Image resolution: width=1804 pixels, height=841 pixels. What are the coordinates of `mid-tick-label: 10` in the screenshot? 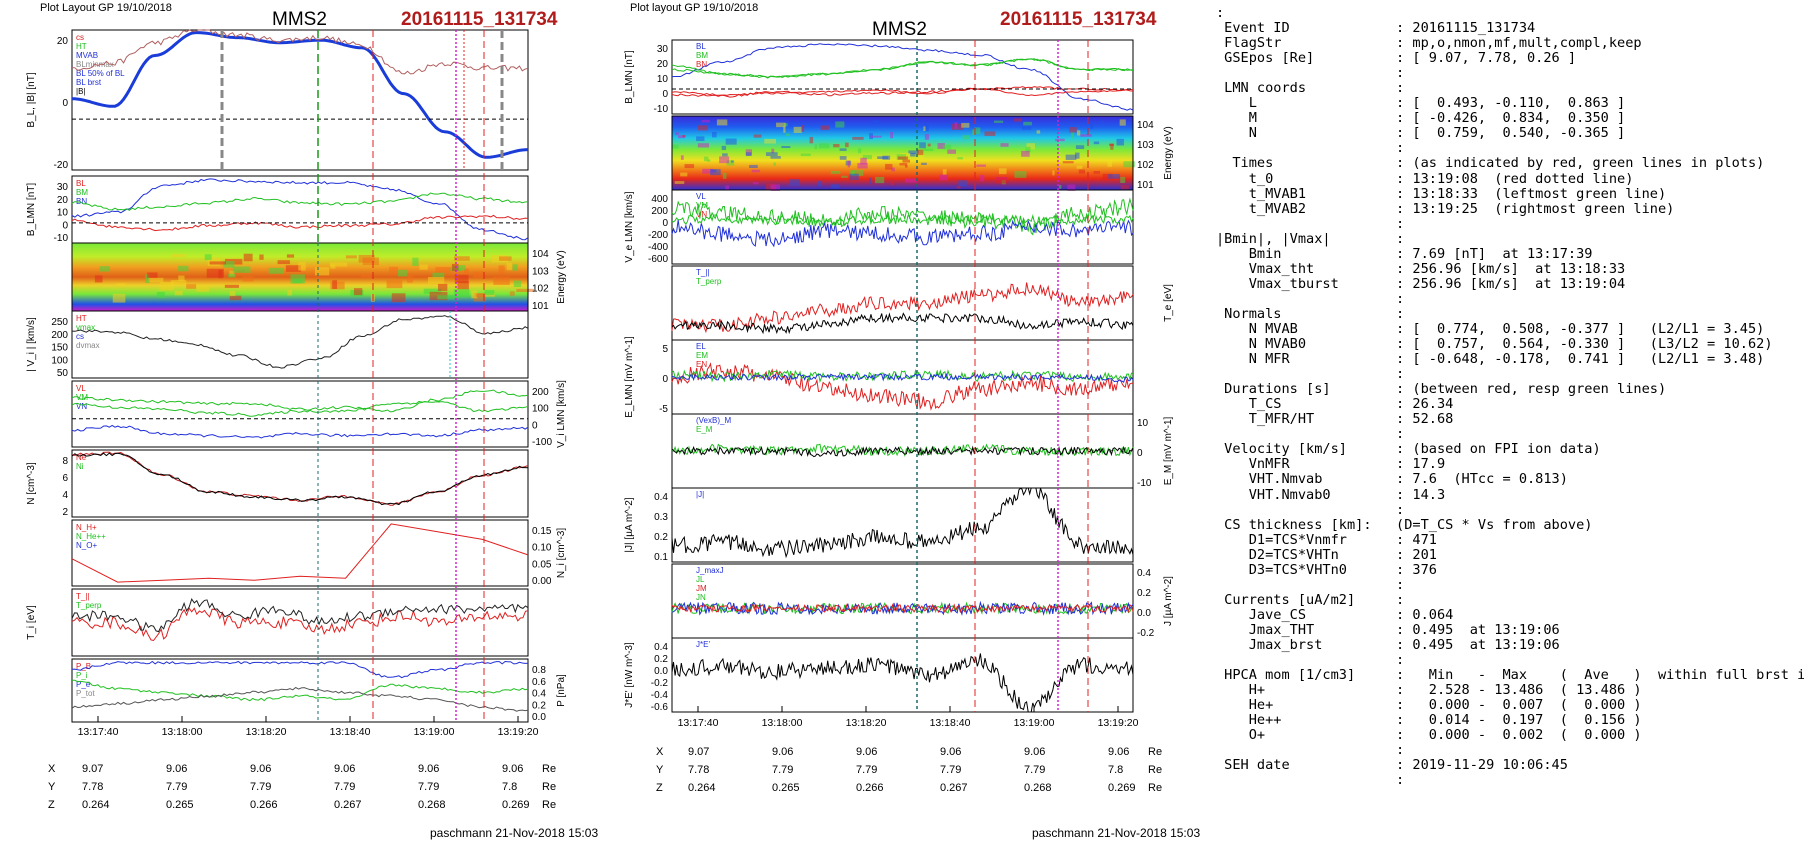 It's located at (1143, 423).